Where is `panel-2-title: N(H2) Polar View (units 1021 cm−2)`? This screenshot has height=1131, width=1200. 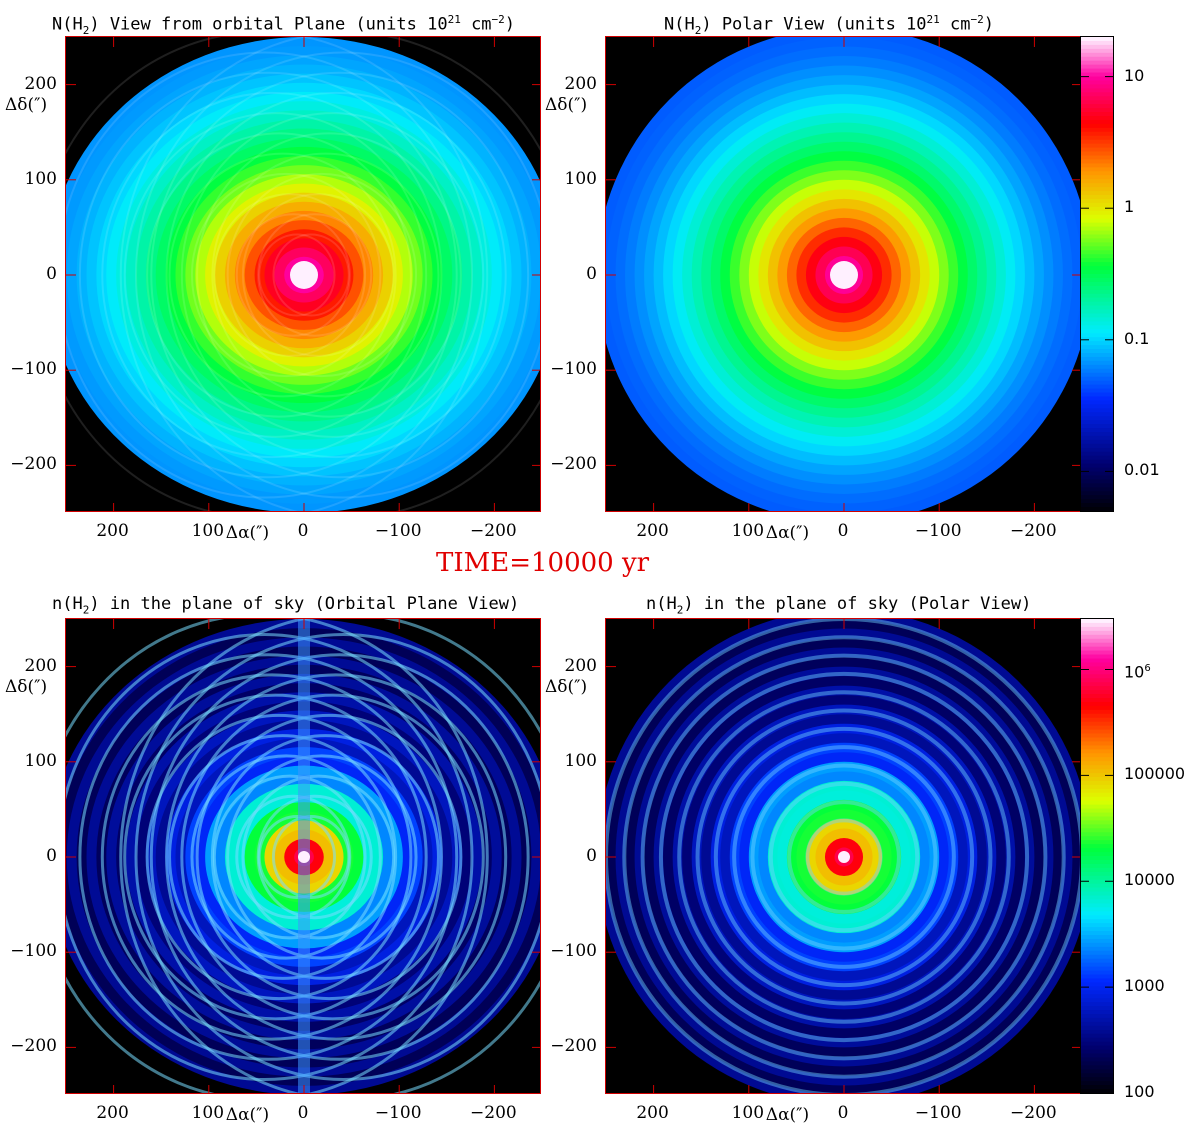
panel-2-title: N(H2) Polar View (units 1021 cm−2) is located at coordinates (829, 25).